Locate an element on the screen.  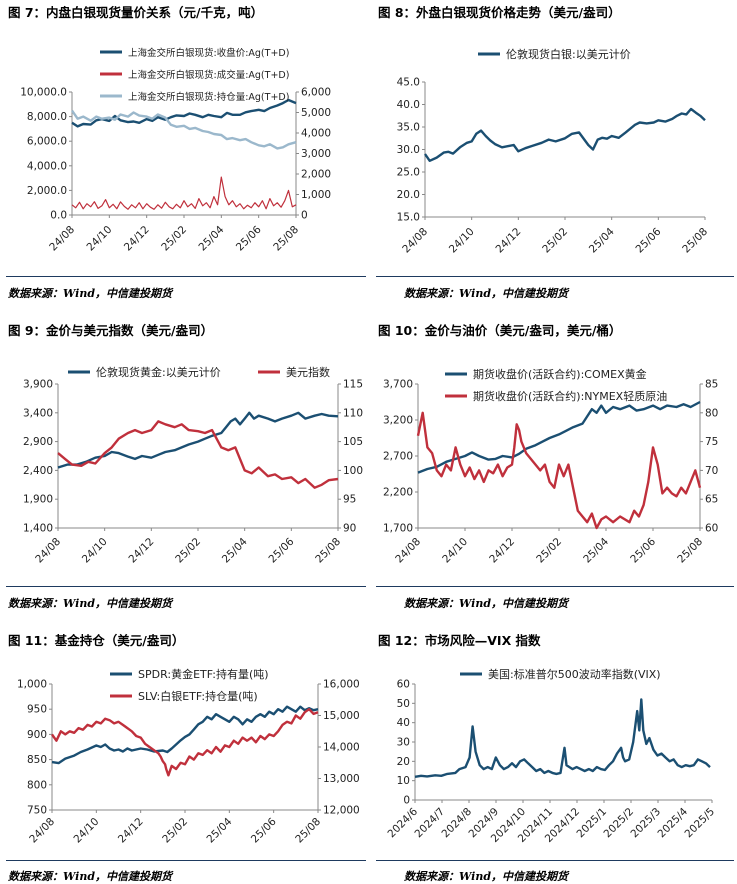
y-tick-label-left: 30 is located at coordinates (403, 743).